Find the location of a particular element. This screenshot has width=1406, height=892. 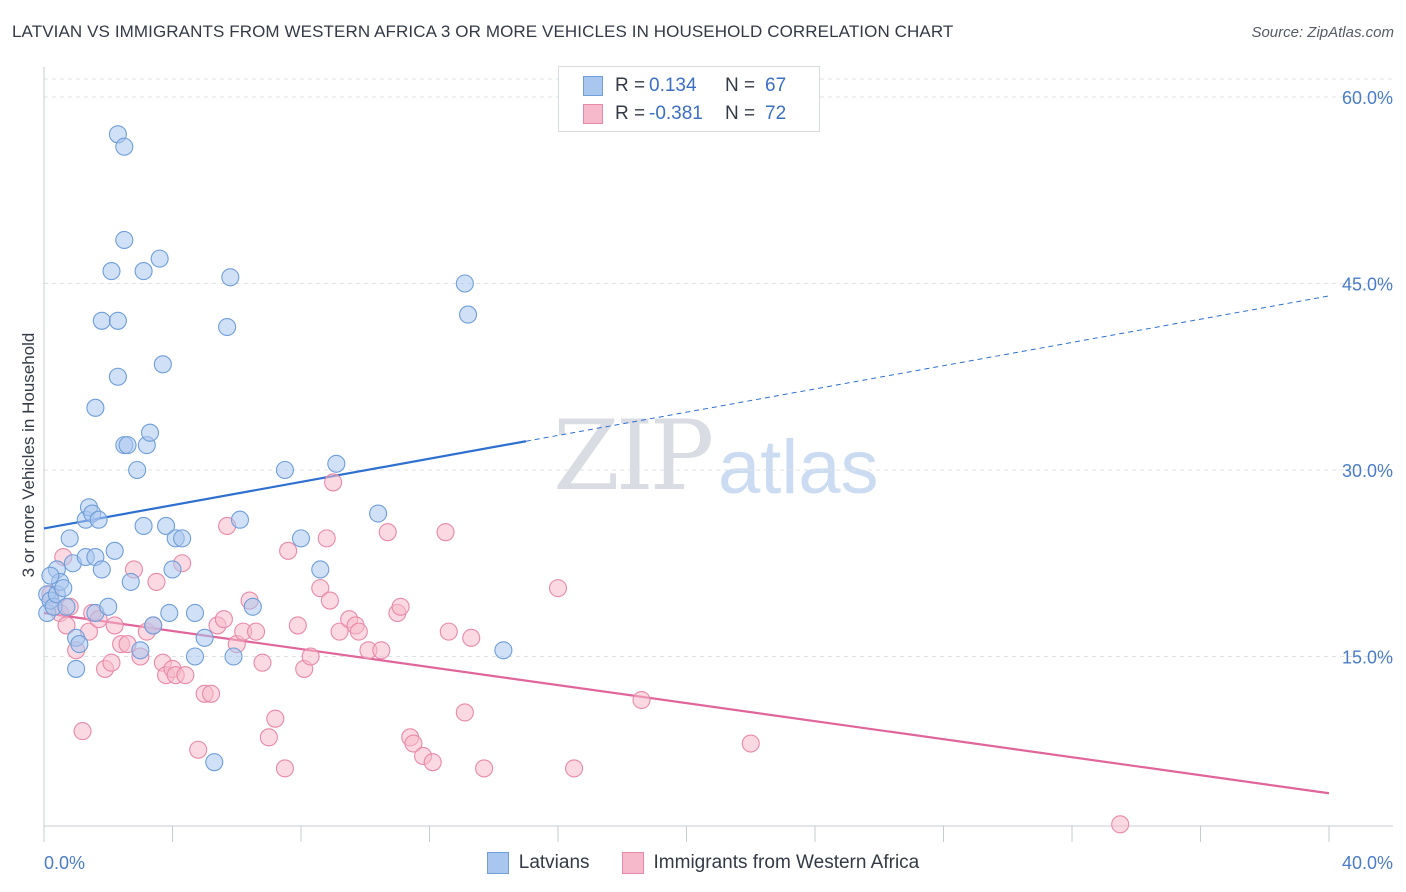

series-legend: Latvians Immigrants from Western Africa is located at coordinates (703, 863).